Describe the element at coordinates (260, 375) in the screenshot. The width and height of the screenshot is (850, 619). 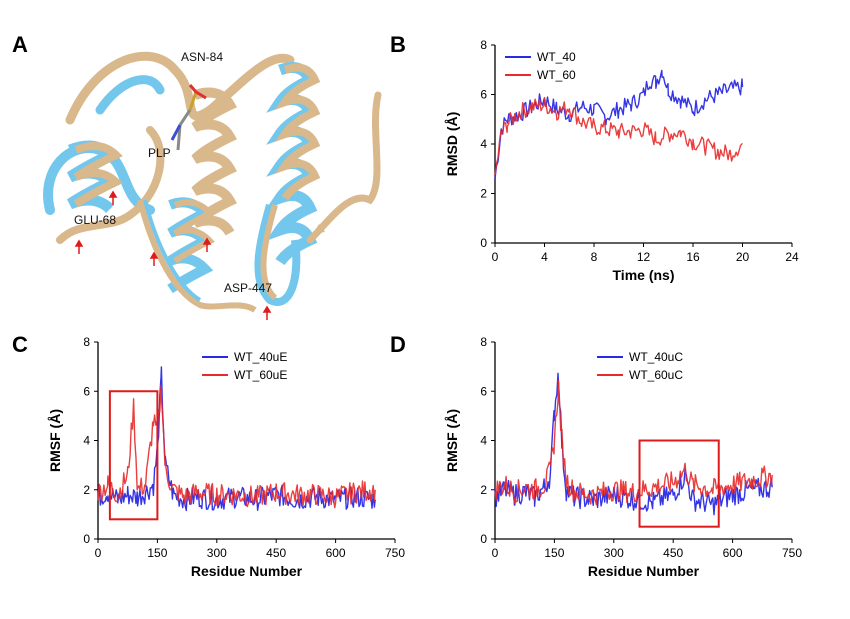
I see `legend-label: WT_60uE` at that location.